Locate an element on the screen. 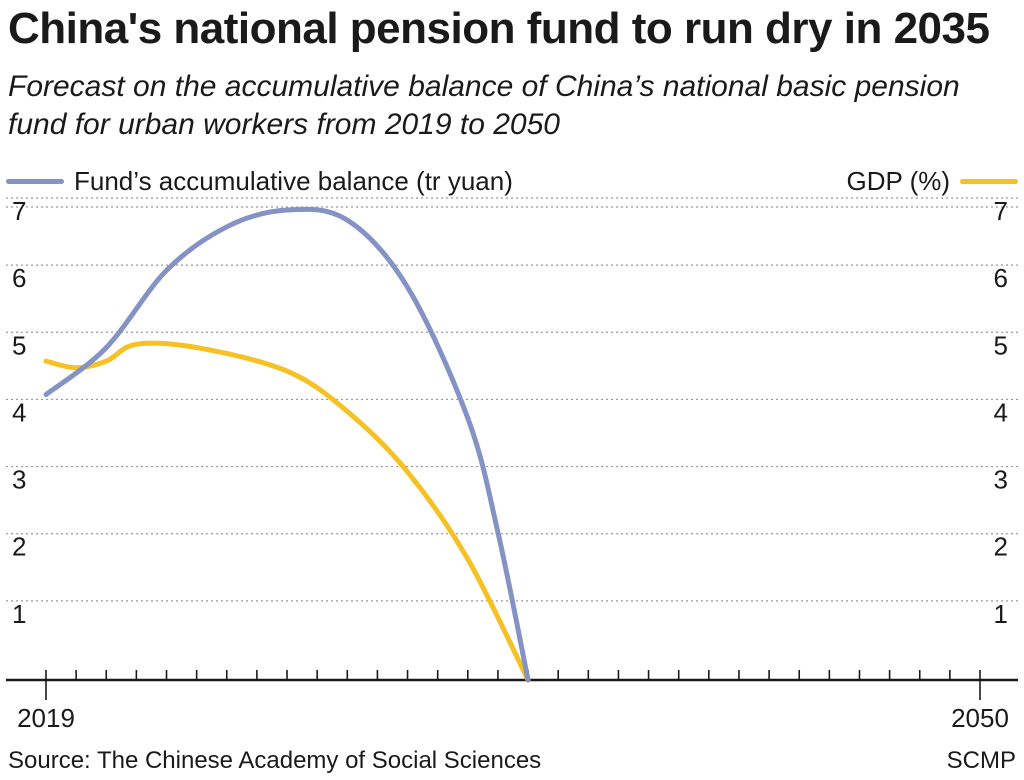 This screenshot has width=1024, height=780. y-tick-right-4: 4 is located at coordinates (1001, 412).